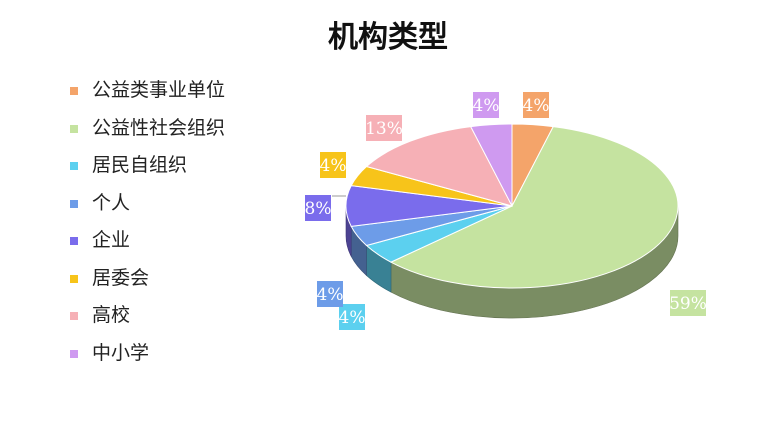 The image size is (776, 433). I want to click on data-label: 59%, so click(688, 304).